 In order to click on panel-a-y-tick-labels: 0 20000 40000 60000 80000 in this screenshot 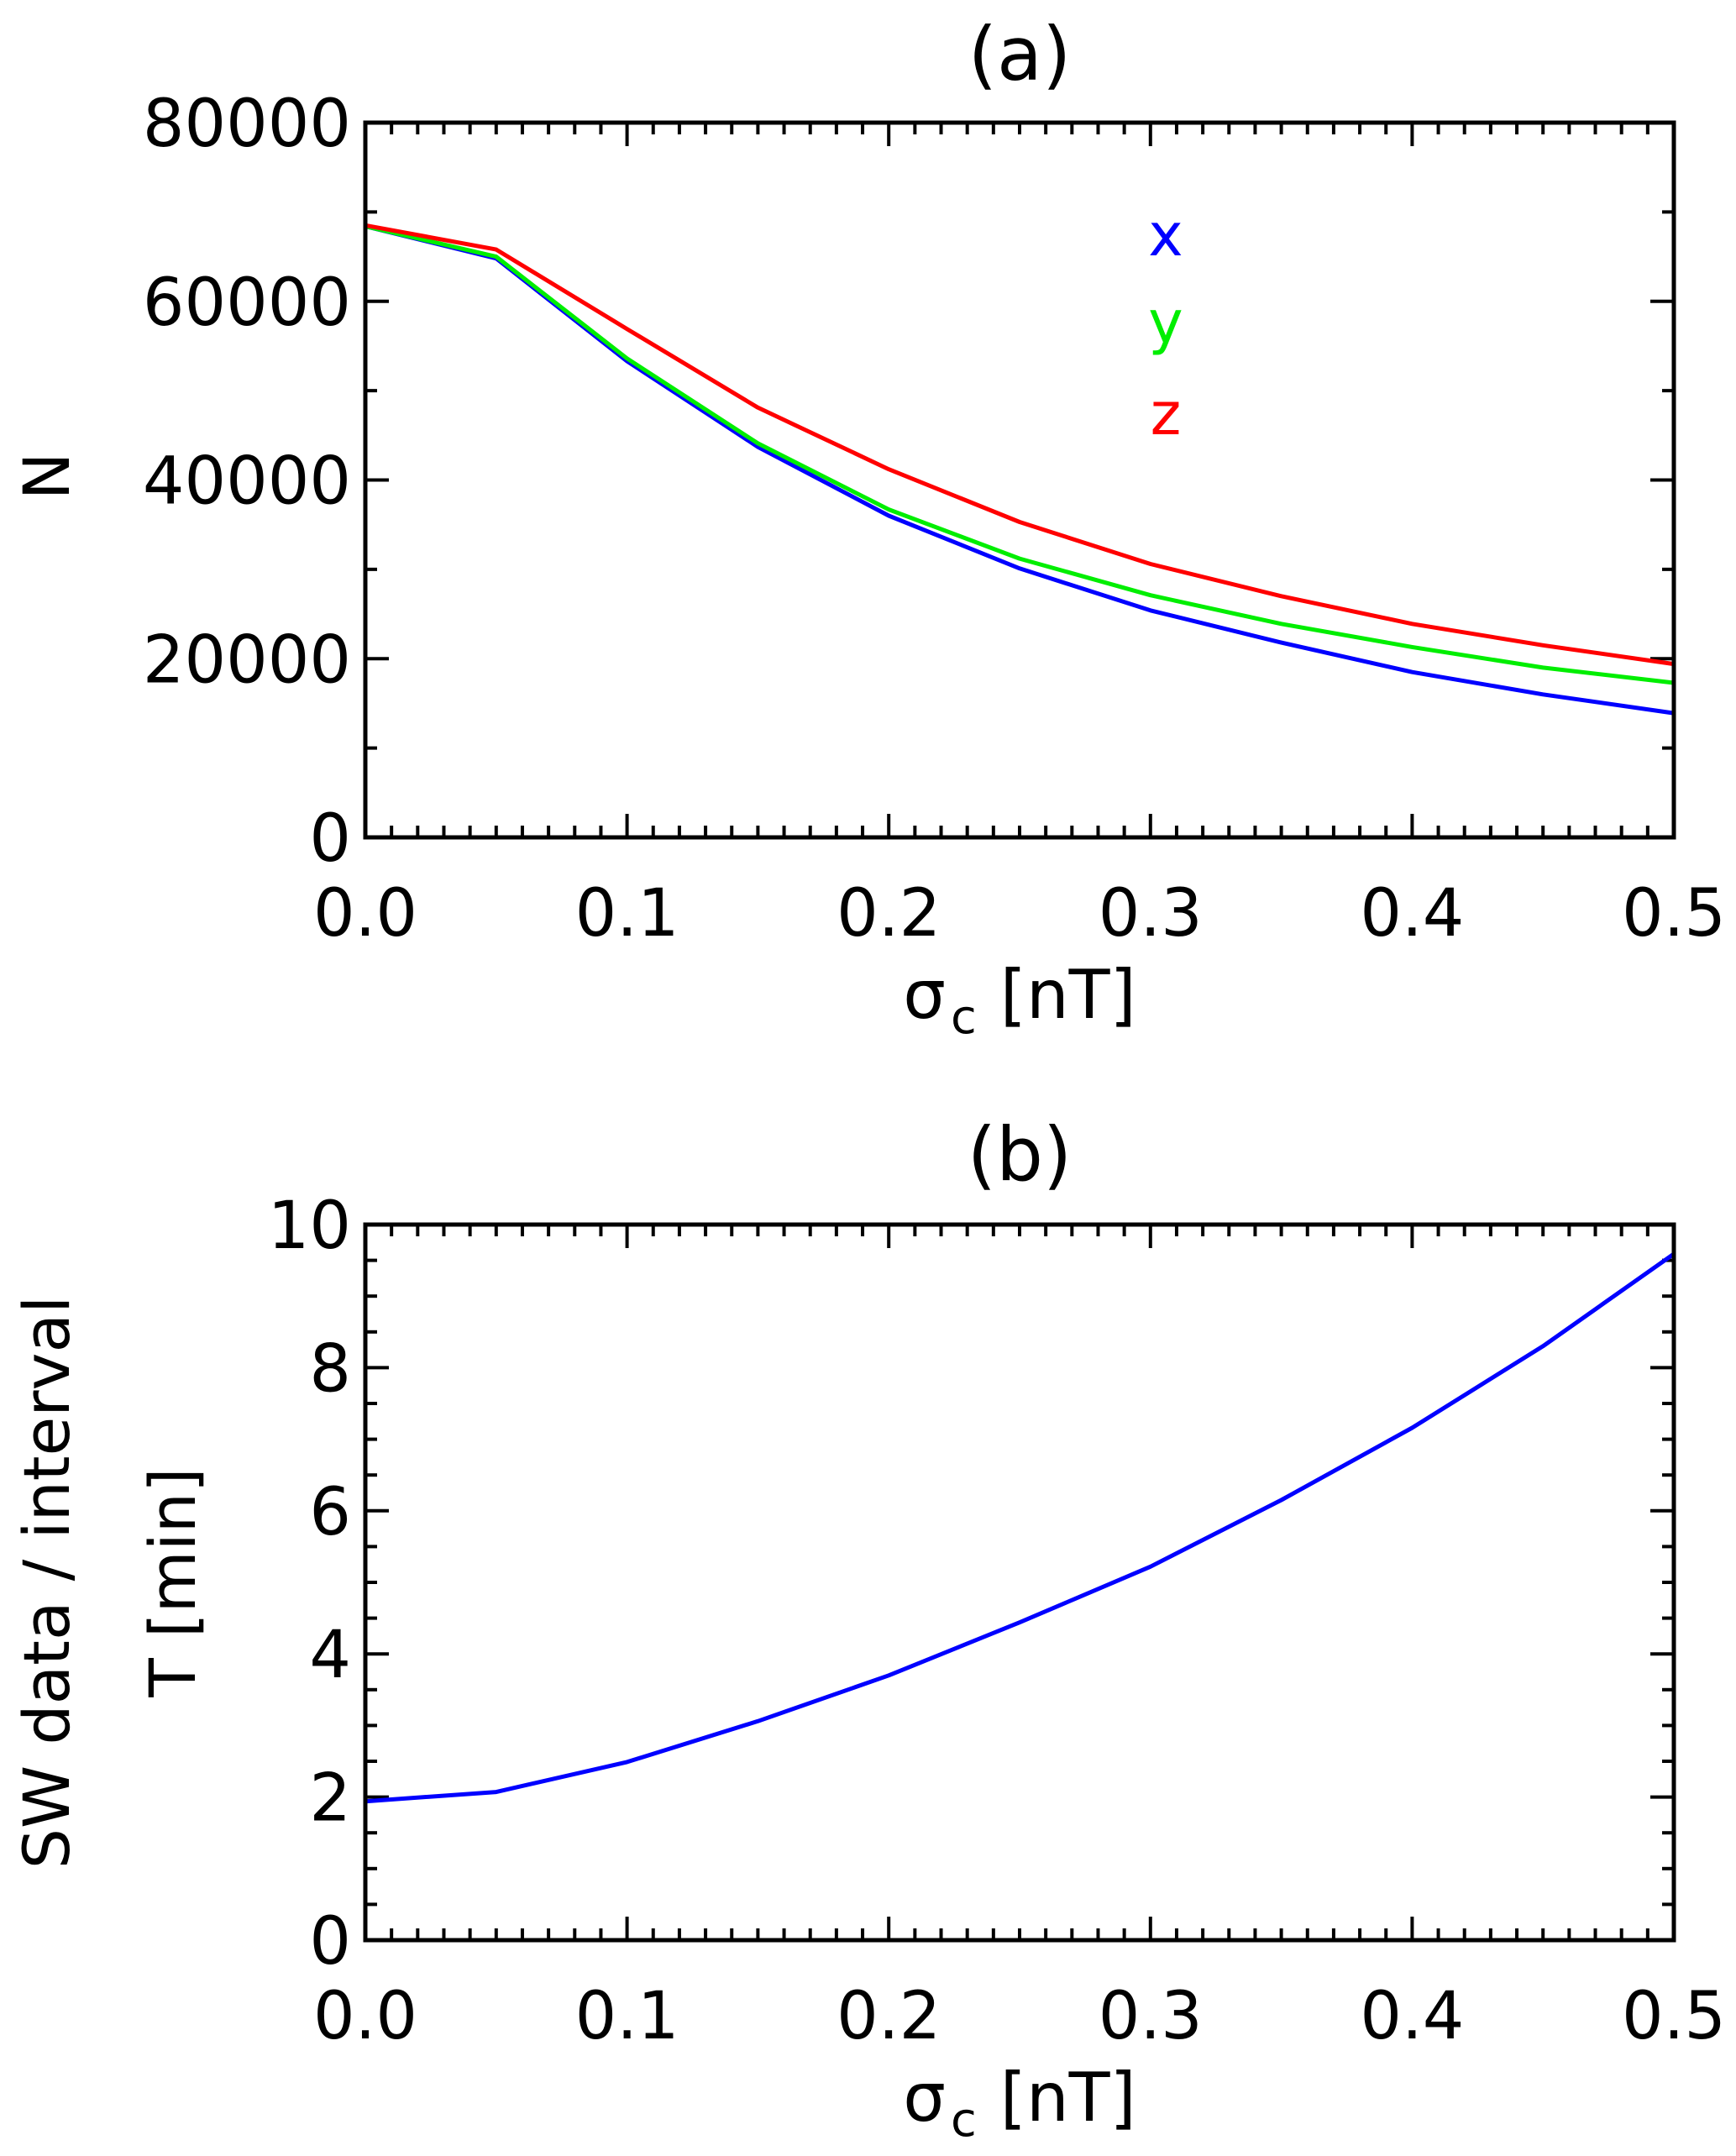, I will do `click(247, 482)`.